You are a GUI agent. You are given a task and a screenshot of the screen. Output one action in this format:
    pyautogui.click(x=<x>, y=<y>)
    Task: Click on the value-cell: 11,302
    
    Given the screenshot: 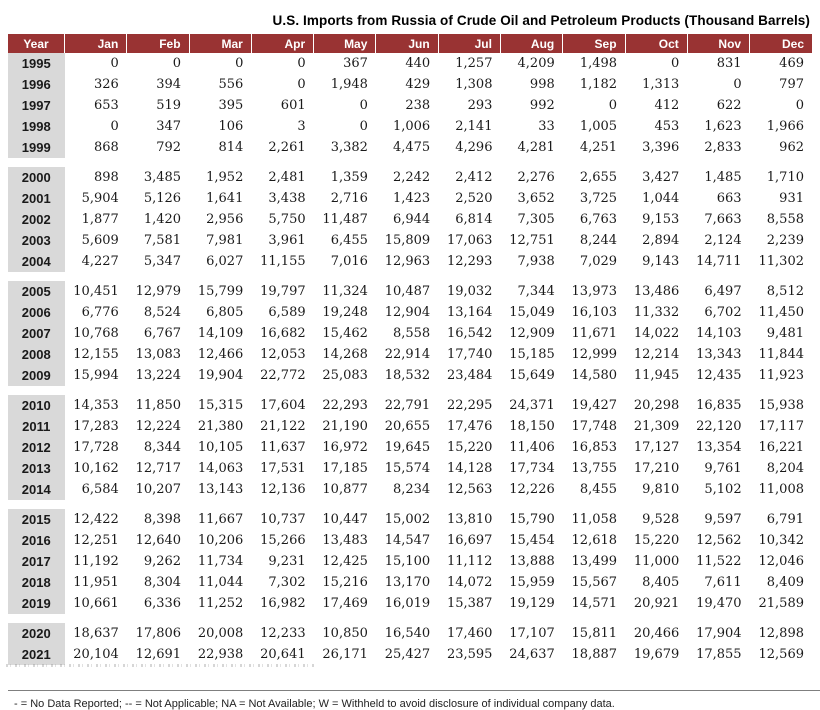 What is the action you would take?
    pyautogui.click(x=780, y=261)
    